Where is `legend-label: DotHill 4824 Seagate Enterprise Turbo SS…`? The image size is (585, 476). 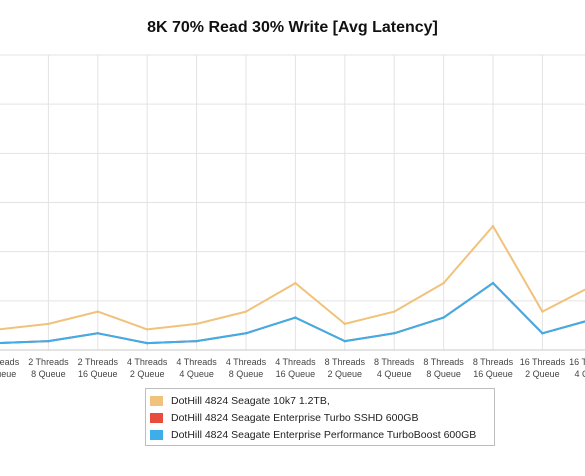 legend-label: DotHill 4824 Seagate Enterprise Turbo SS… is located at coordinates (295, 417).